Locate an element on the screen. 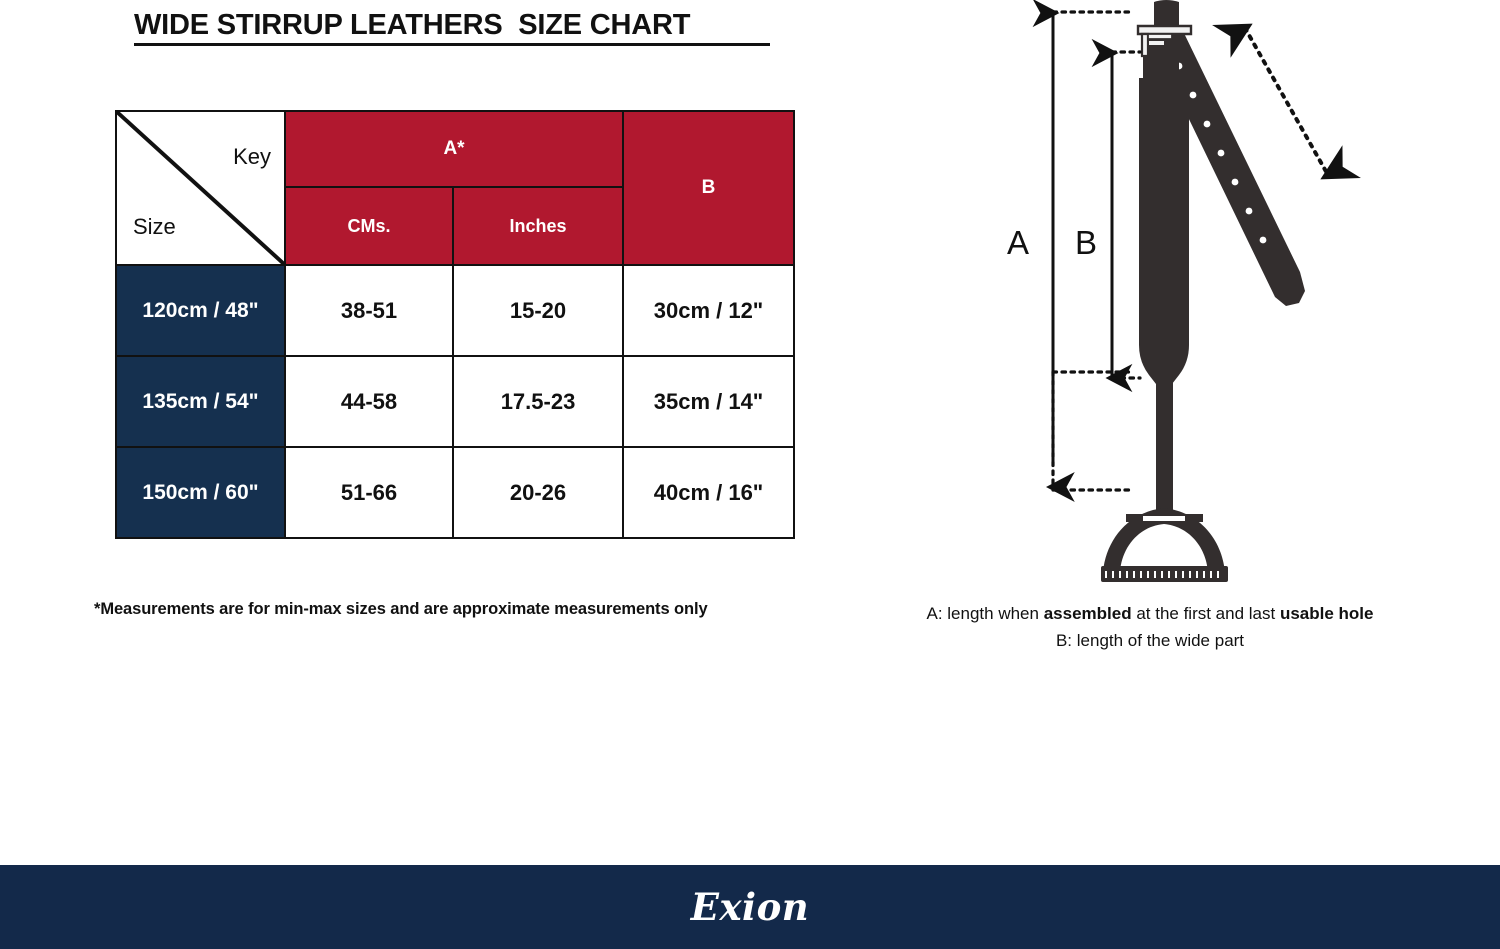 The image size is (1500, 949). row-b-value: 40cm / 16" is located at coordinates (708, 492).